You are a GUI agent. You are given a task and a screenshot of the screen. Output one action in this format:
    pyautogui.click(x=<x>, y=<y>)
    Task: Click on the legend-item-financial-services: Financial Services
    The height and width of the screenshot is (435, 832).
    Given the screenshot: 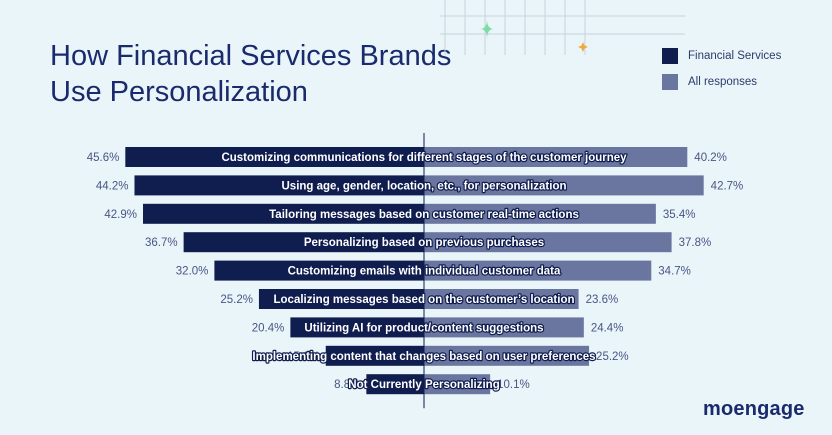 What is the action you would take?
    pyautogui.click(x=721, y=56)
    